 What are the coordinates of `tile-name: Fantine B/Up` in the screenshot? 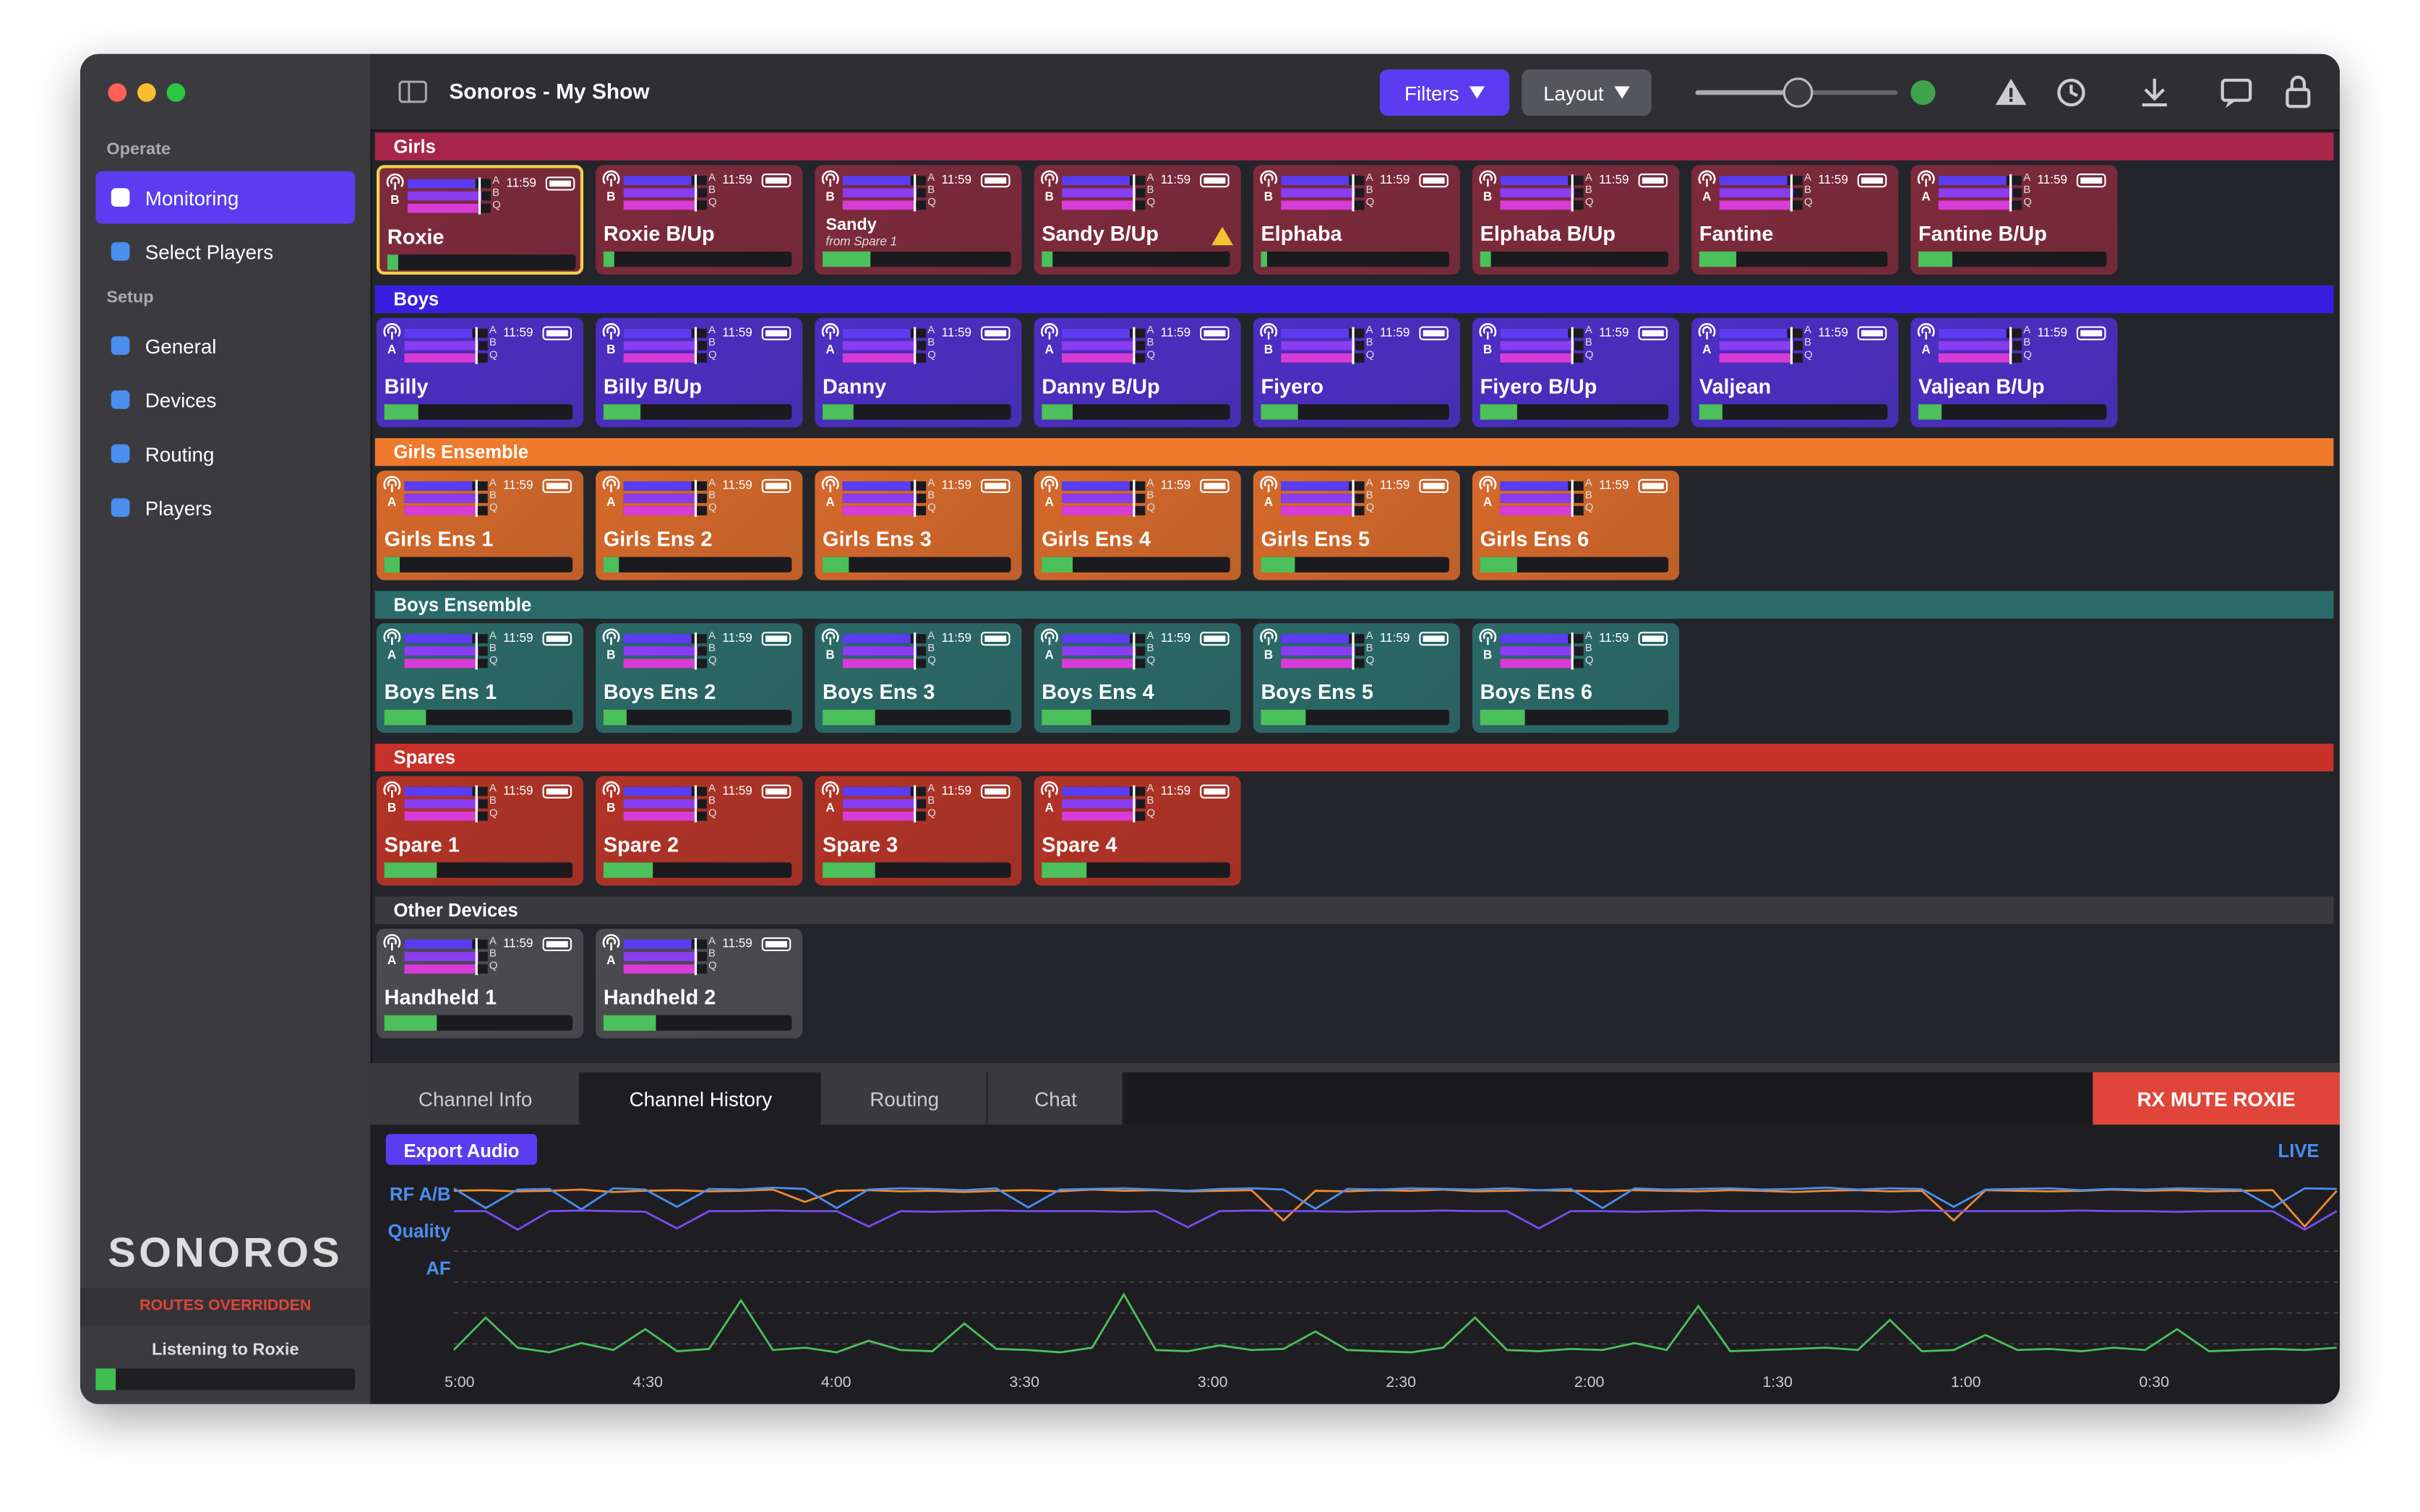 It's located at (1982, 234).